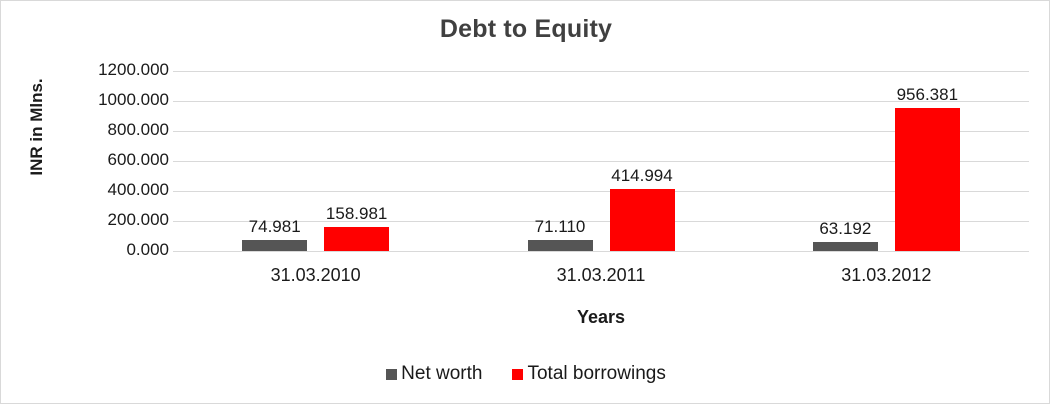 This screenshot has height=406, width=1052. Describe the element at coordinates (138, 219) in the screenshot. I see `y-axis-tick-label: 200.000` at that location.